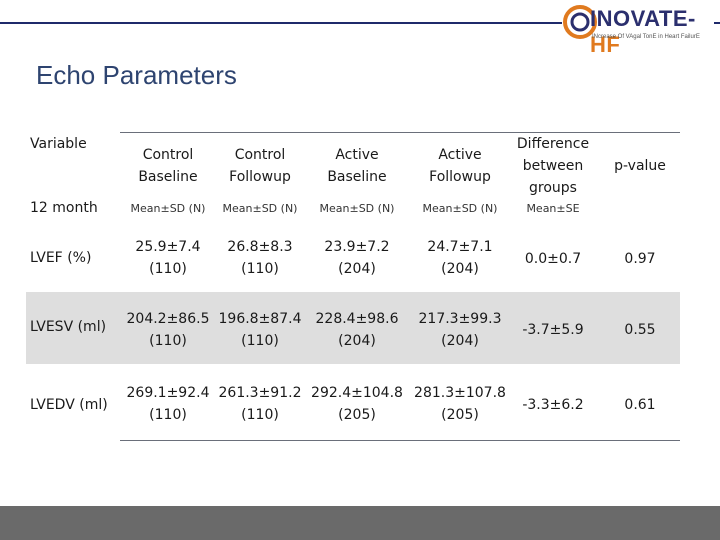 Image resolution: width=720 pixels, height=540 pixels. What do you see at coordinates (400, 132) in the screenshot?
I see `table-top-rule` at bounding box center [400, 132].